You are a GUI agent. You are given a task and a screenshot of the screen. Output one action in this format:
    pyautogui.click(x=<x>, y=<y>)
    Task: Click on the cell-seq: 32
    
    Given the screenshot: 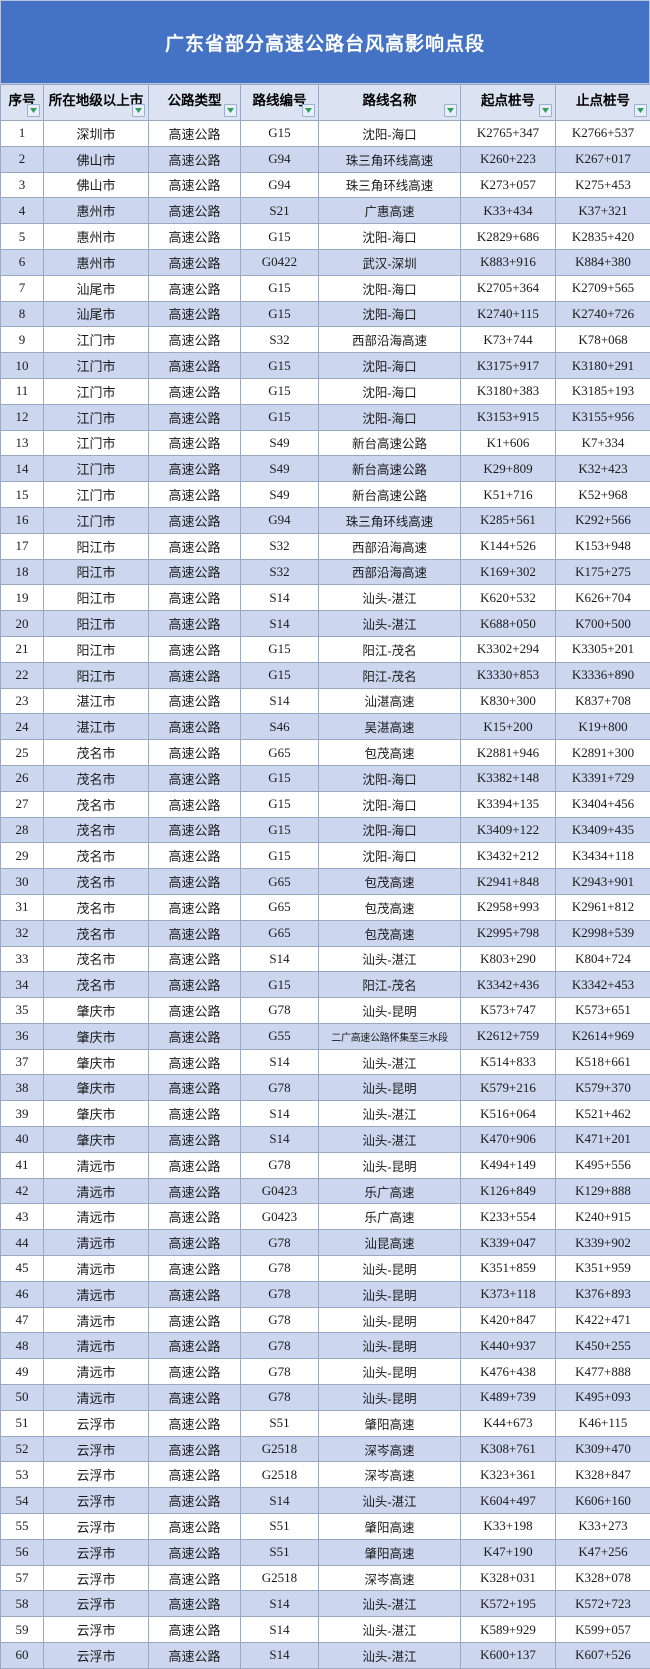 What is the action you would take?
    pyautogui.click(x=22, y=933)
    